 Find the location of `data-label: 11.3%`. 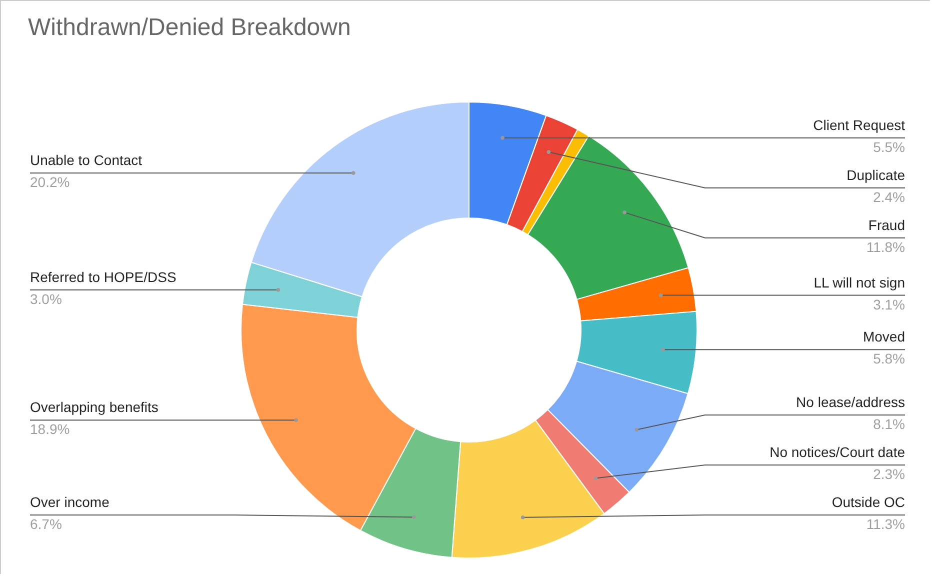

data-label: 11.3% is located at coordinates (885, 524).